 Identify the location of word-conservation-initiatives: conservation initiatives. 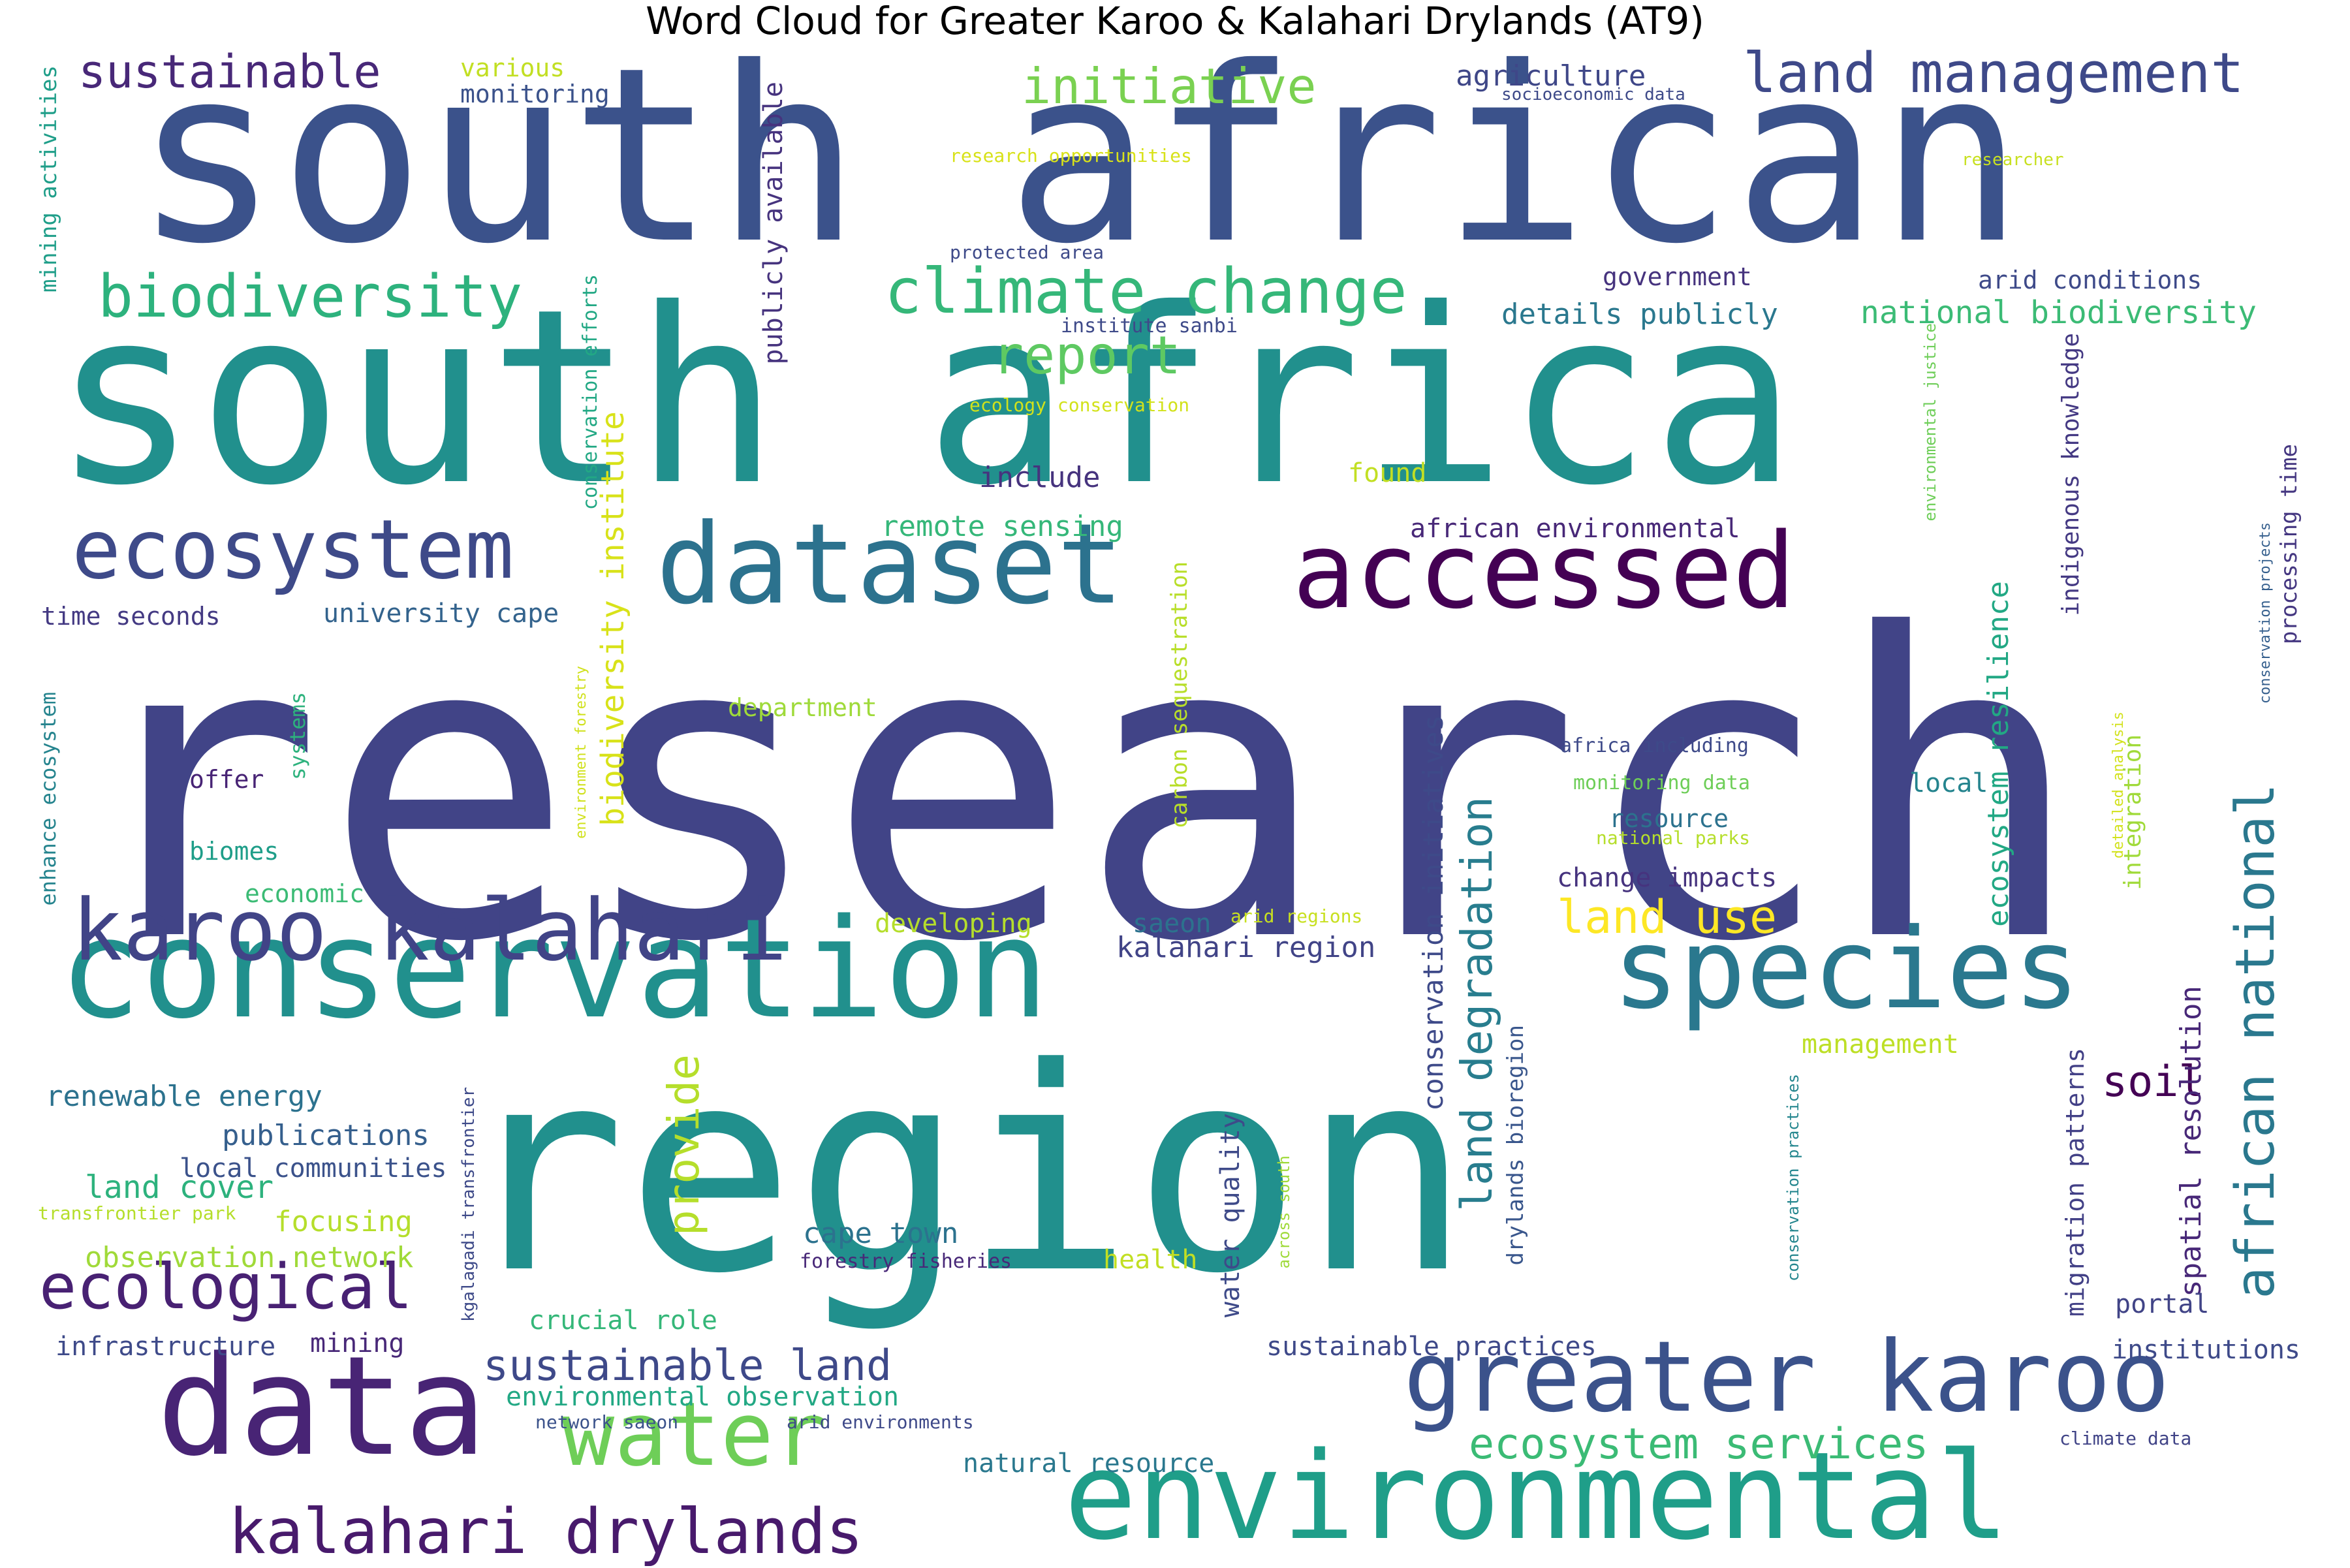
(1433, 913).